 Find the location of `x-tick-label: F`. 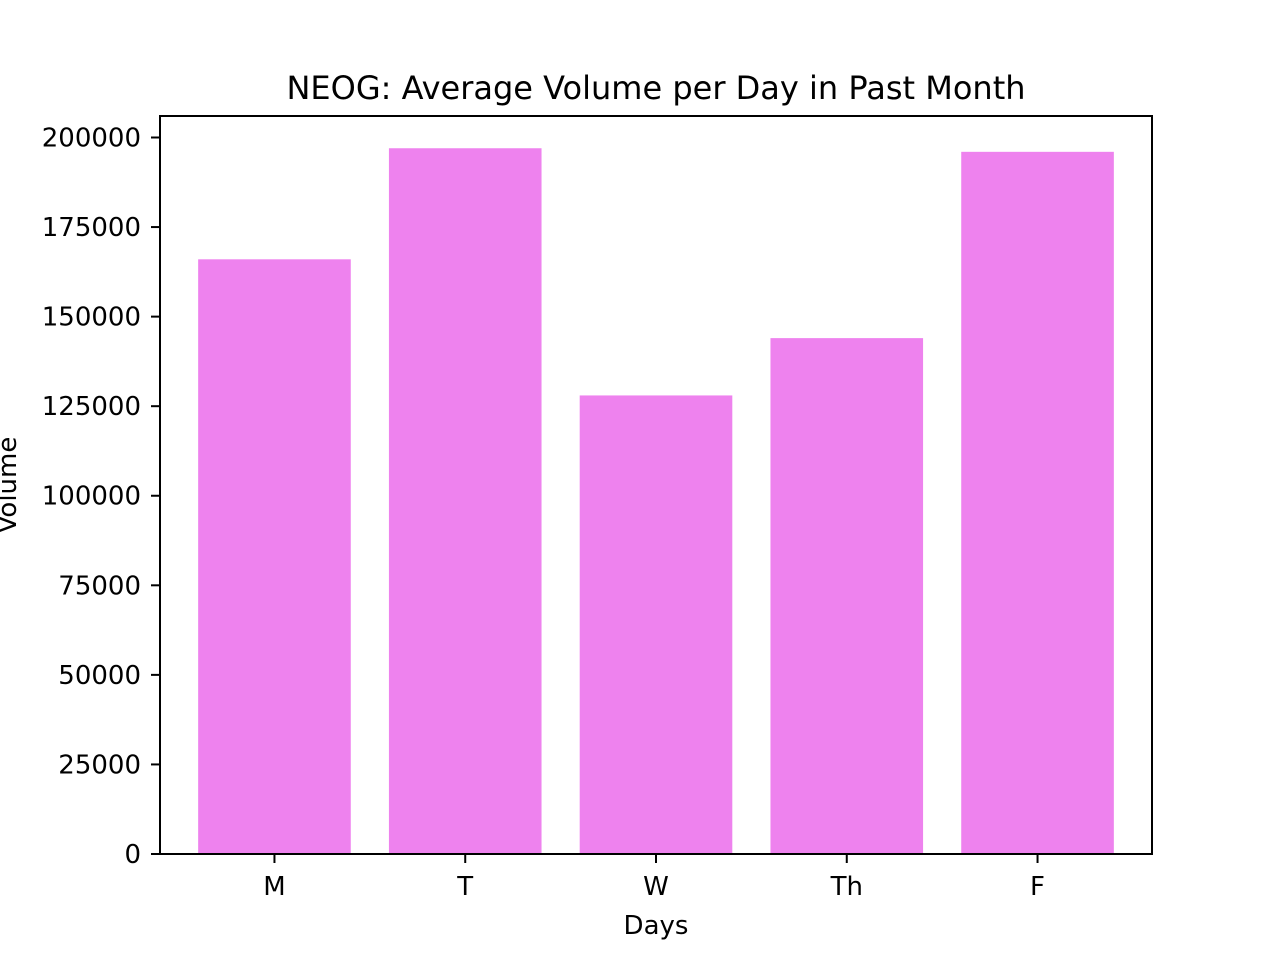

x-tick-label: F is located at coordinates (1037, 887).